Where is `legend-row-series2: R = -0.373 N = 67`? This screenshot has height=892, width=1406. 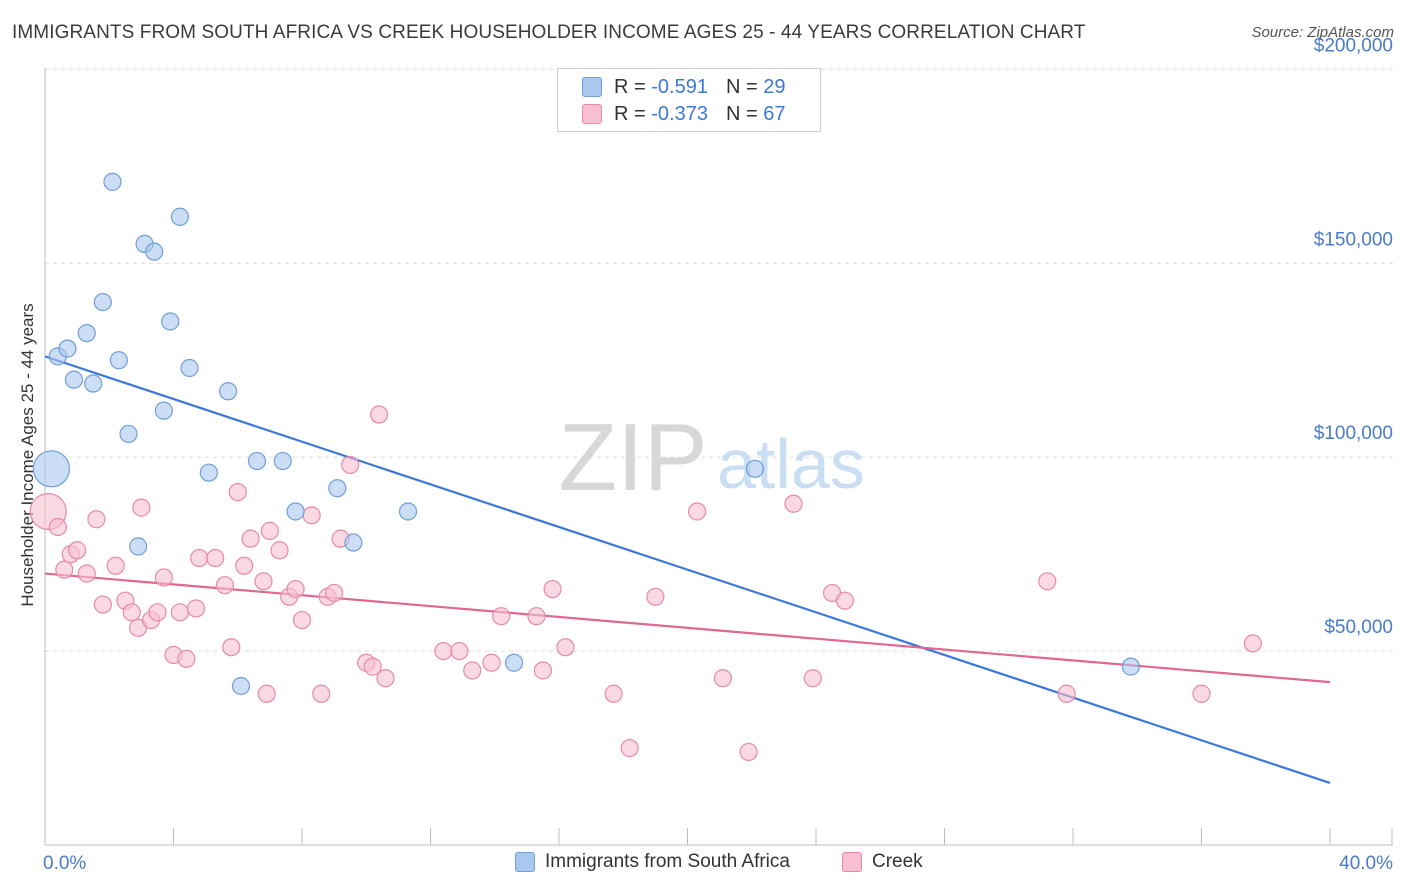
legend-row-series2: R = -0.373 N = 67 is located at coordinates (683, 114).